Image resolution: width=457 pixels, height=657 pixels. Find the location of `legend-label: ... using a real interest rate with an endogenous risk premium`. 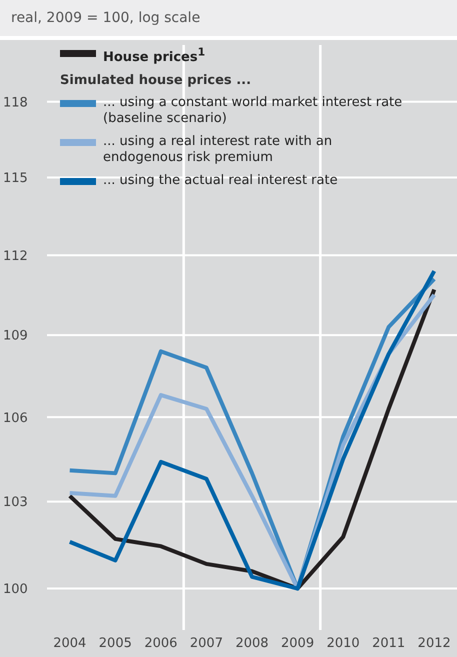

legend-label: ... using a real interest rate with an endogenous risk premium is located at coordinates (217, 150).